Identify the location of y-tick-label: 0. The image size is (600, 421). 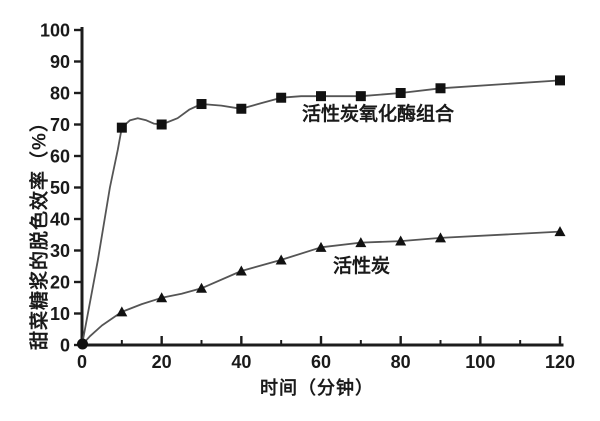
(65, 346).